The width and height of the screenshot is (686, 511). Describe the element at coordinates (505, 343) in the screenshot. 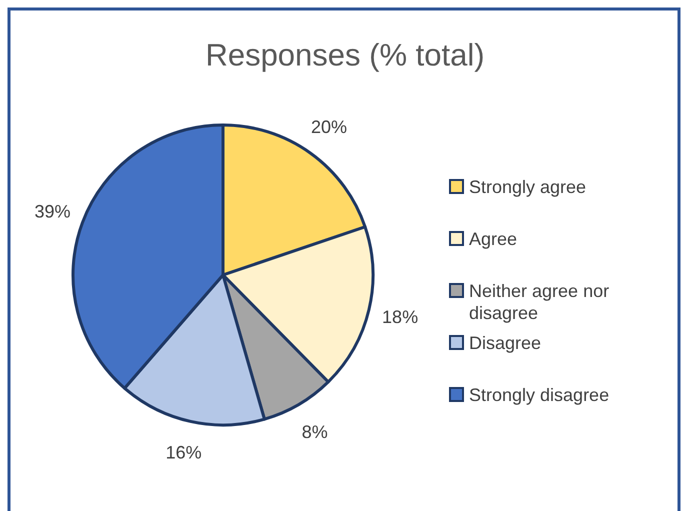

I see `legend-label: Disagree` at that location.